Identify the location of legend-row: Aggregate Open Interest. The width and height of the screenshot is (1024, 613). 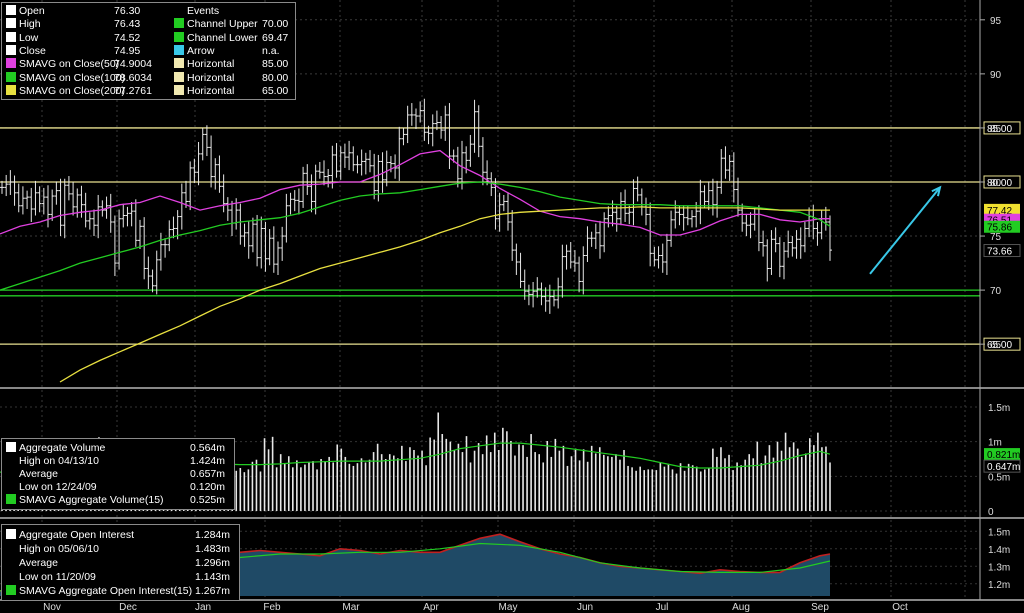
(70, 535).